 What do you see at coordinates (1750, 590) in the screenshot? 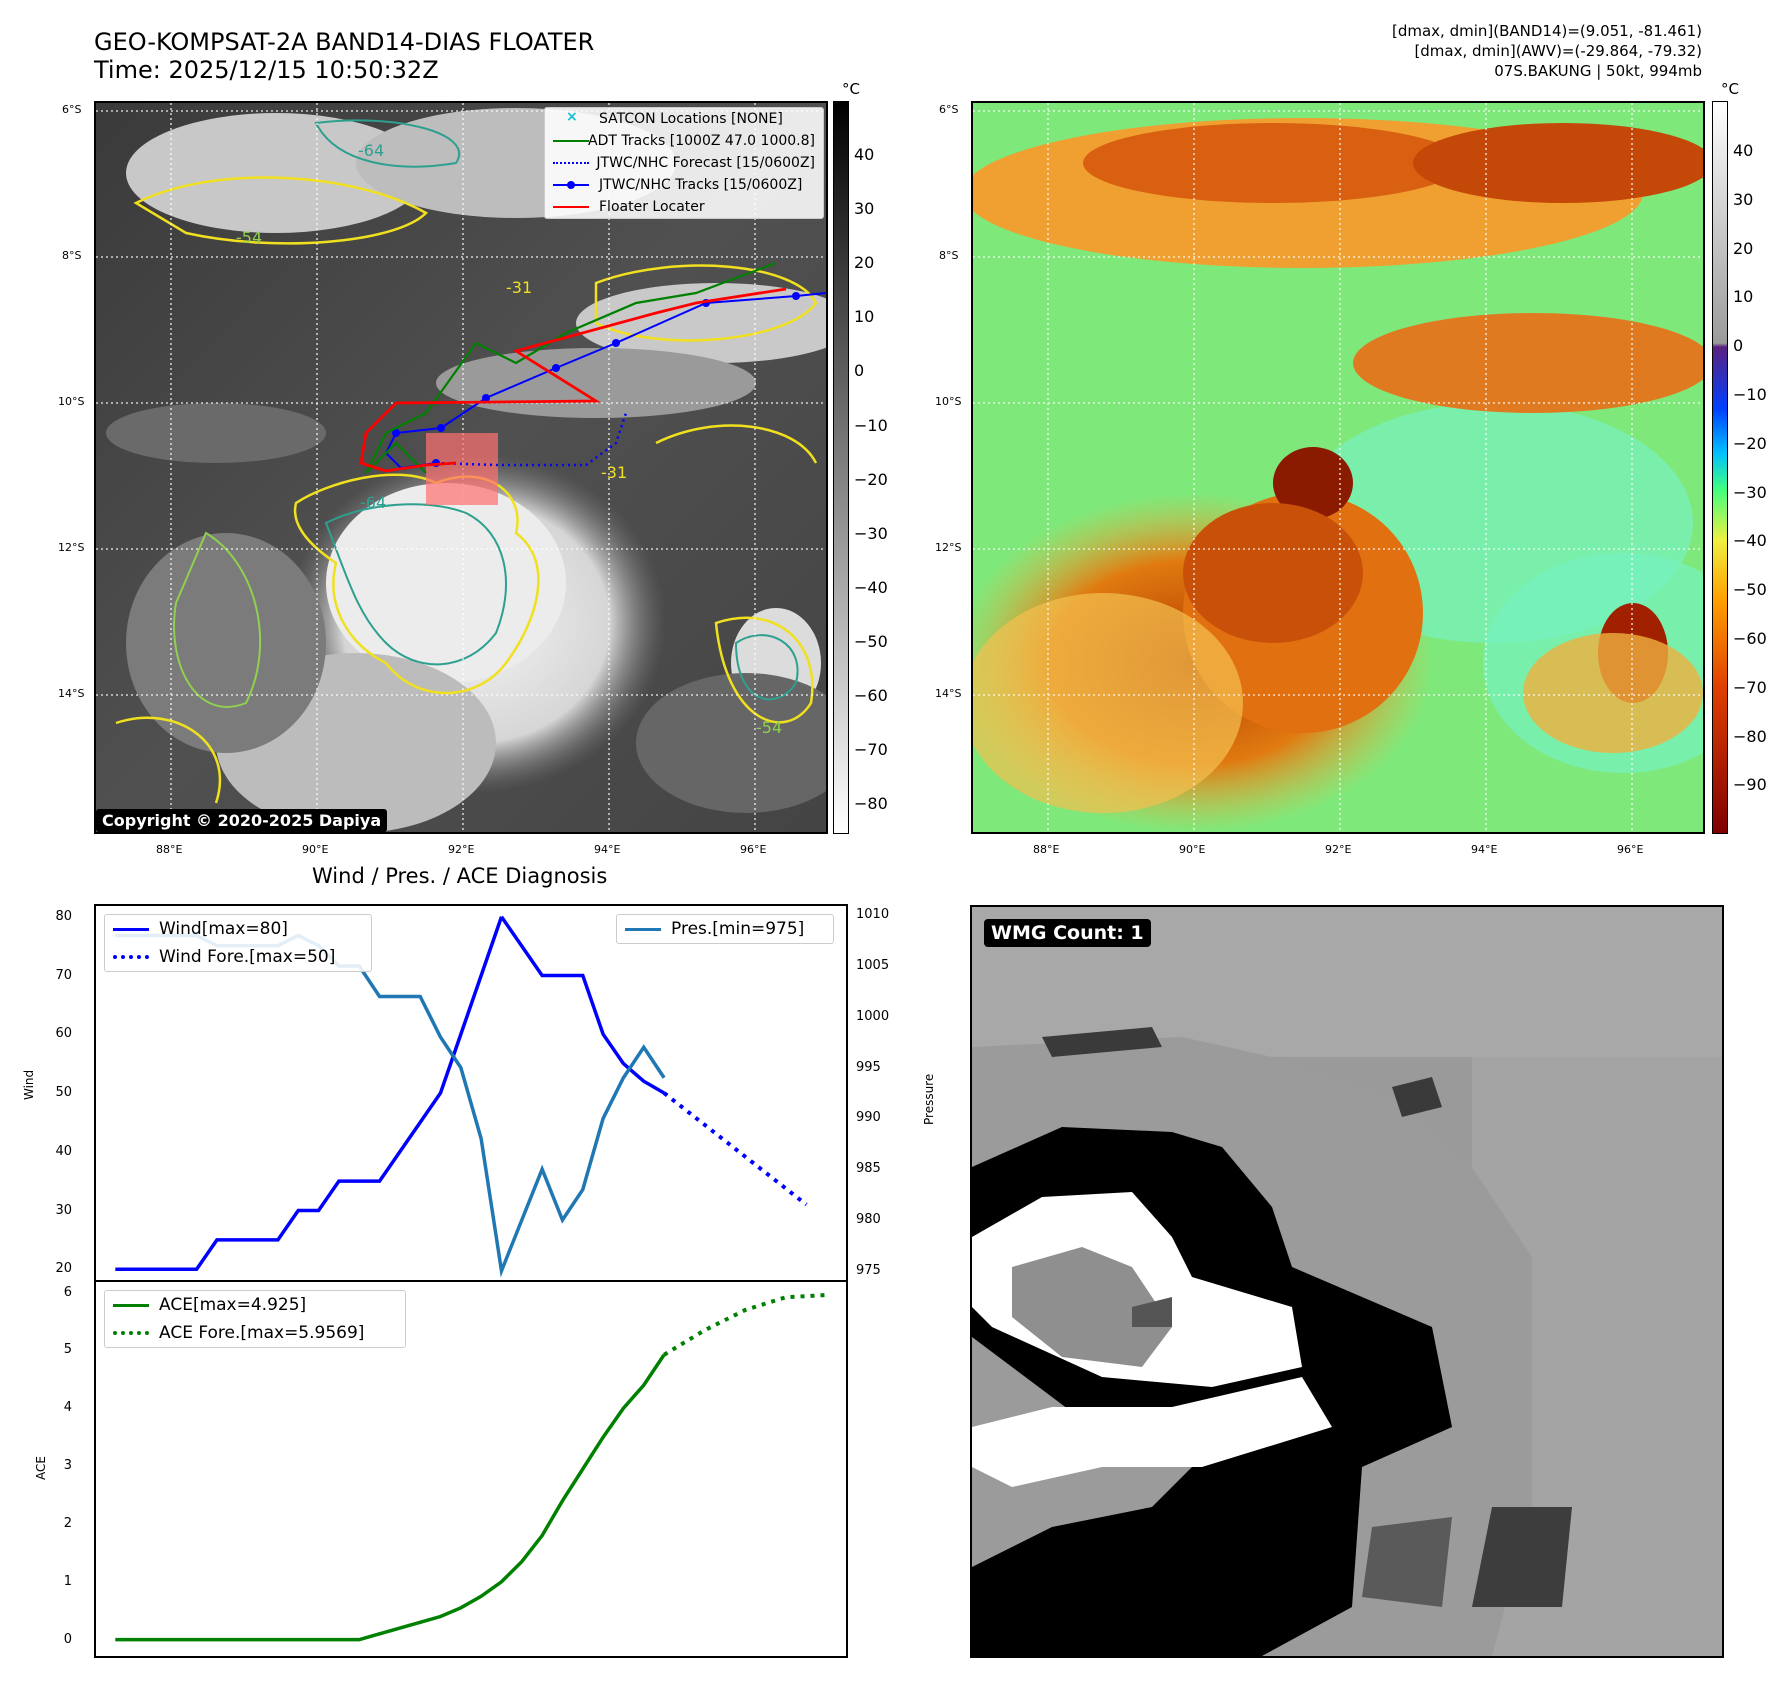
I see `colorbar2-tick: −50` at bounding box center [1750, 590].